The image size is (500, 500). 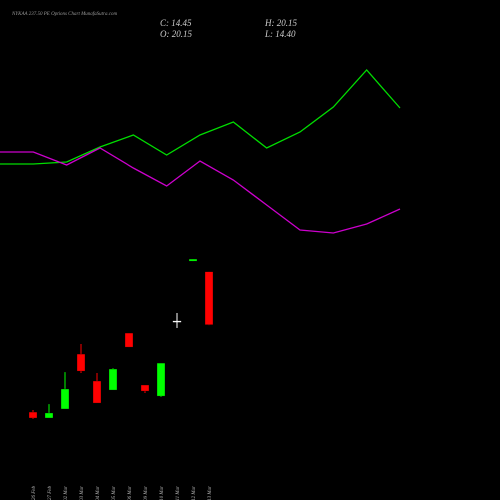 I want to click on ohlc-high: H: 20.15, so click(x=280, y=23).